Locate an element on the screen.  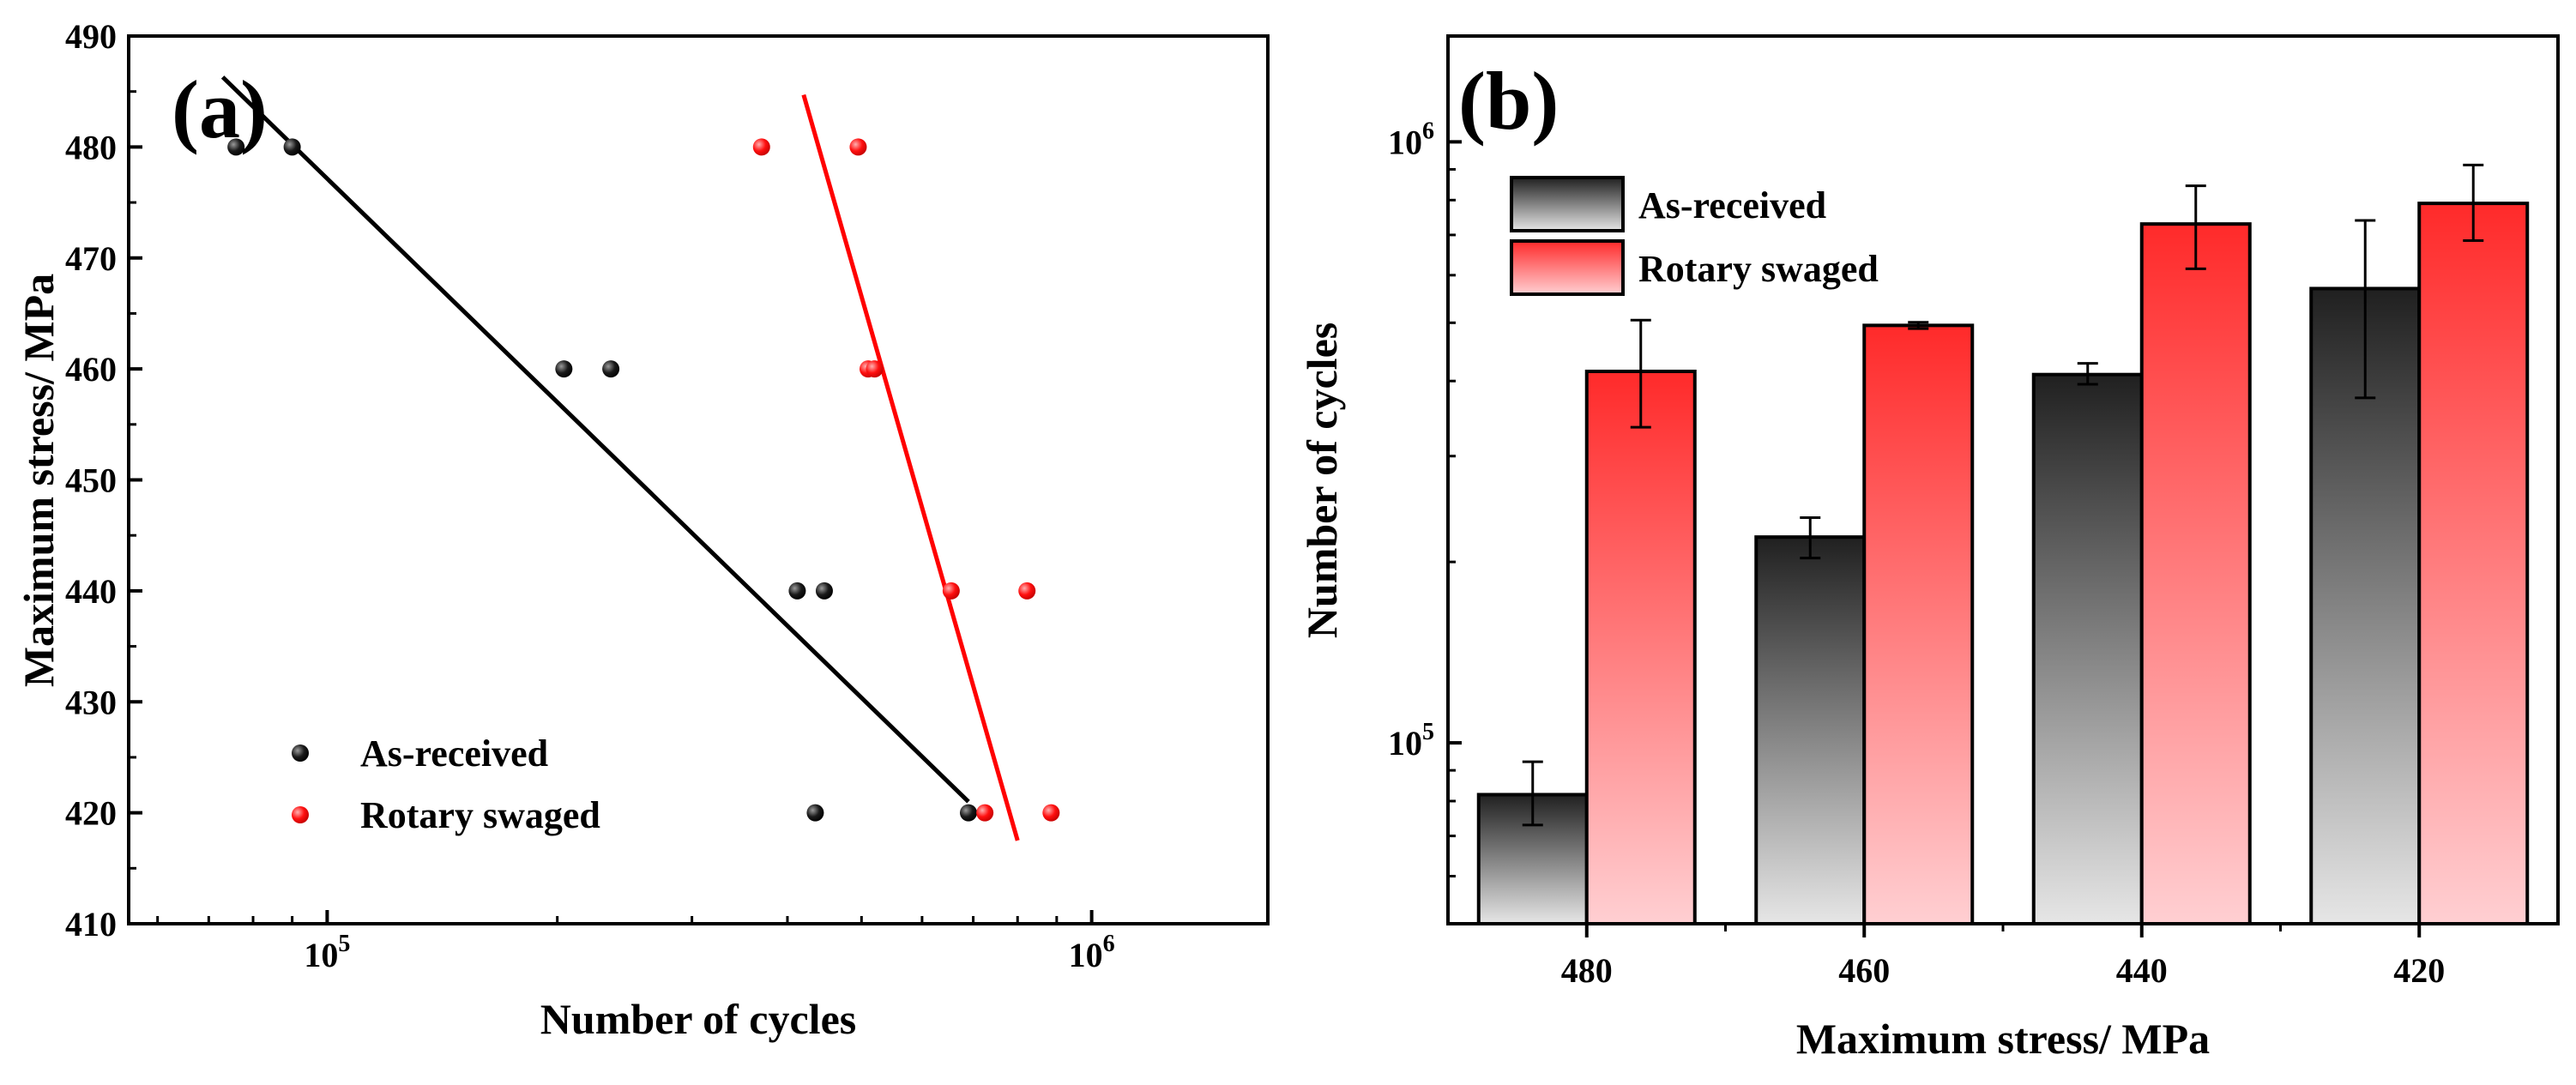
legend-swatch-as-received is located at coordinates (1567, 204).